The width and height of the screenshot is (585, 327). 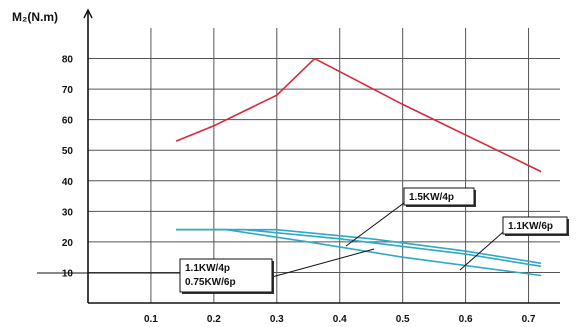 I want to click on x-tick-label: 0.4, so click(x=340, y=319).